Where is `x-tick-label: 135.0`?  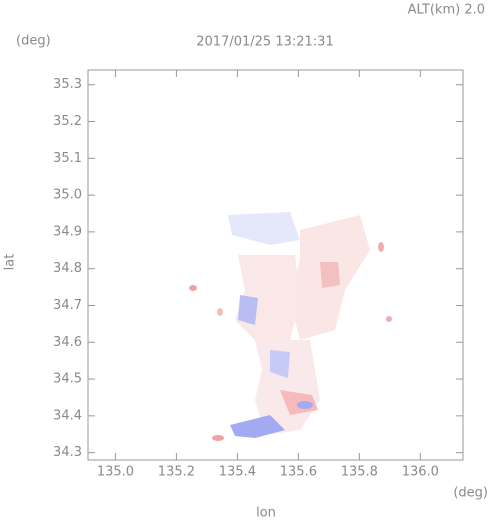
x-tick-label: 135.0 is located at coordinates (115, 472).